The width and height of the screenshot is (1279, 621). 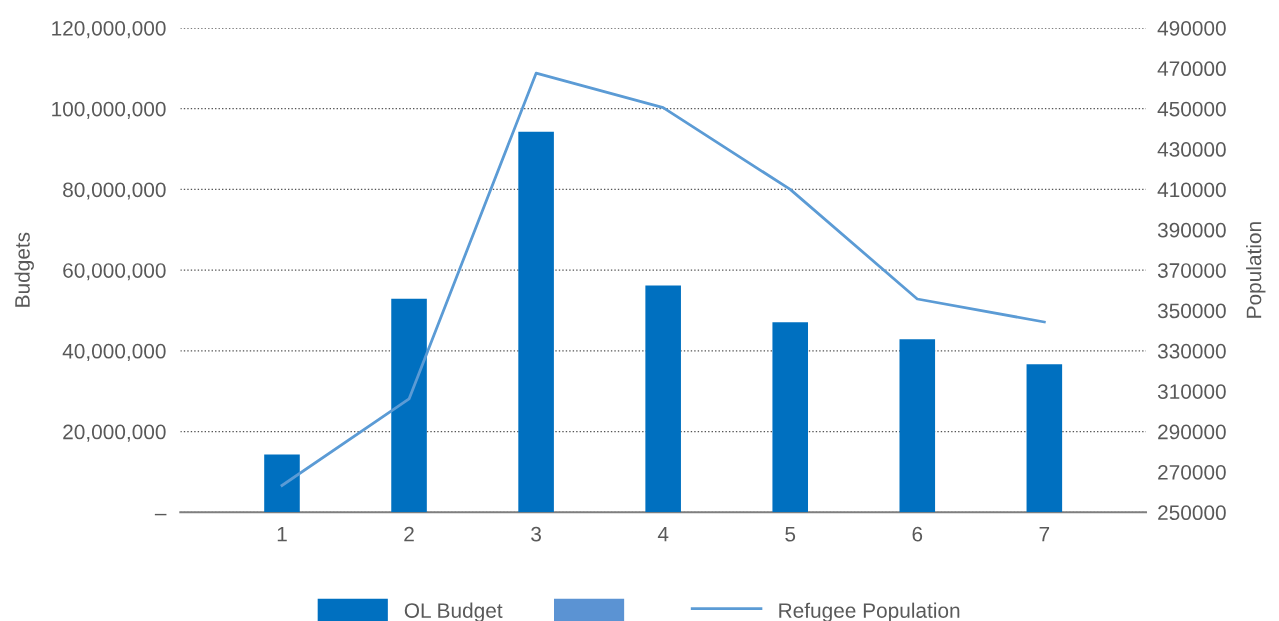 I want to click on x-tick-label: 3, so click(x=536, y=534).